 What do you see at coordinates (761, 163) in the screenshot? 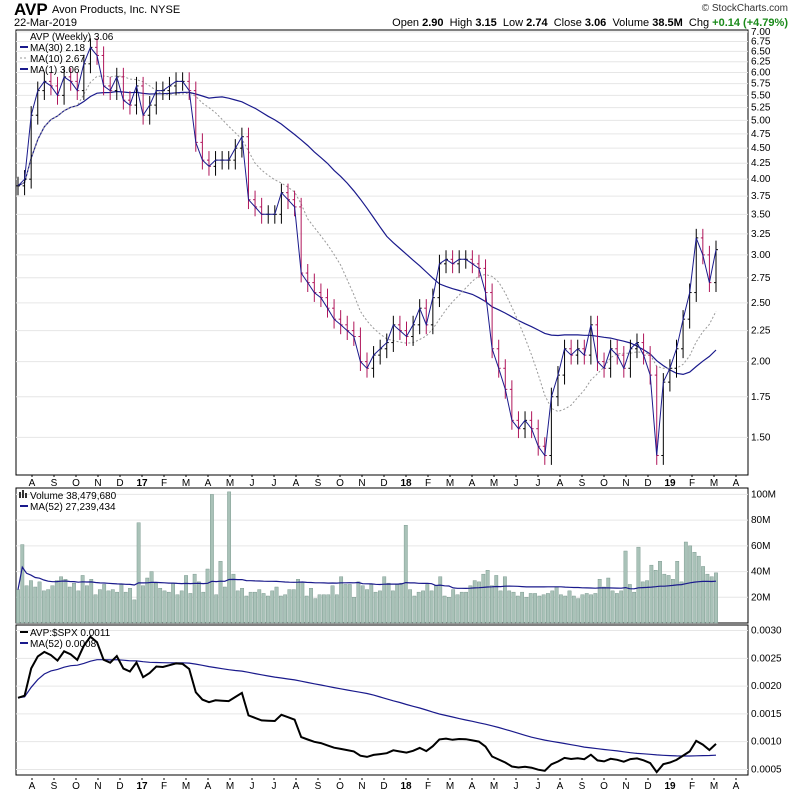
I see `price-tick-label: 4.25` at bounding box center [761, 163].